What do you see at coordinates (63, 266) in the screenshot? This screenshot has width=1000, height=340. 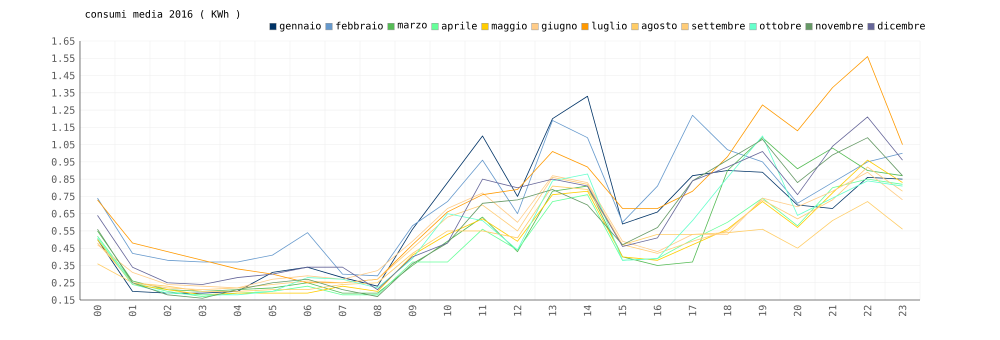 I see `y-tick-label: 0.35` at bounding box center [63, 266].